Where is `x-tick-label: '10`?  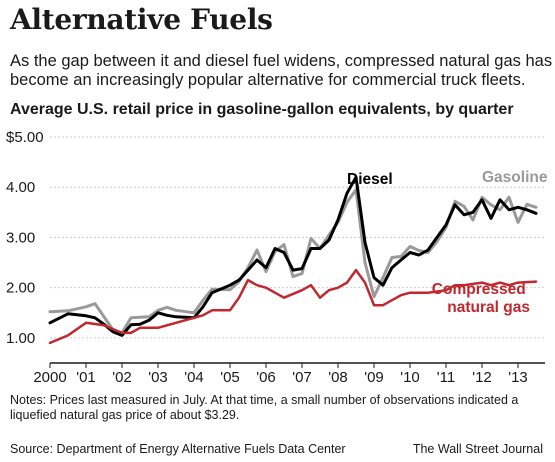
x-tick-label: '10 is located at coordinates (410, 377).